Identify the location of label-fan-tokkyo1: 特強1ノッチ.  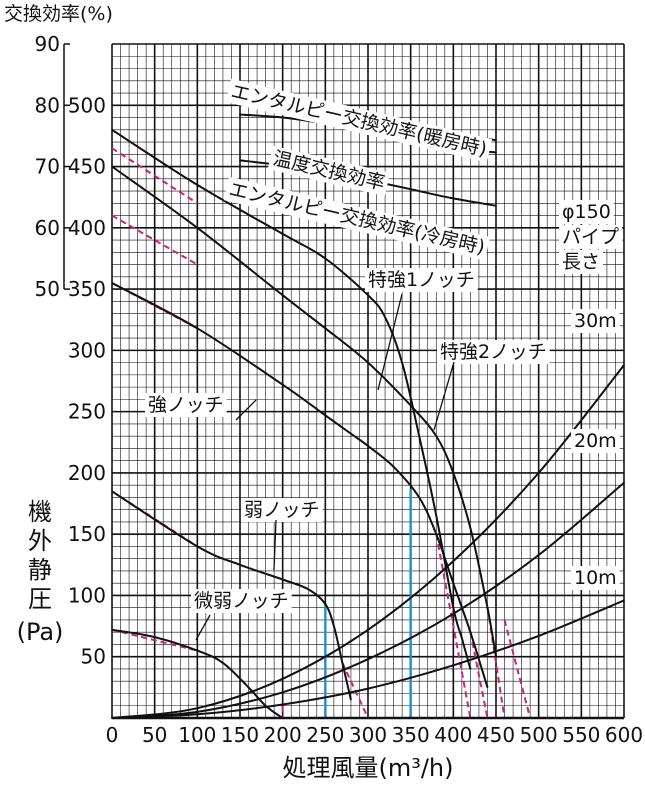
(421, 280).